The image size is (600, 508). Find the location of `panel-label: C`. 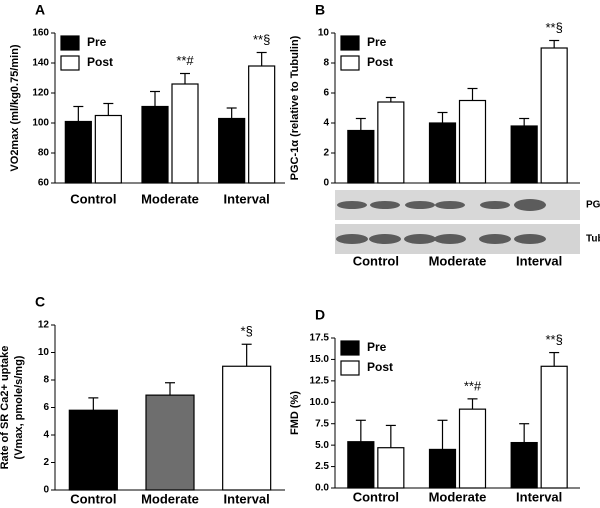

panel-label: C is located at coordinates (40, 302).